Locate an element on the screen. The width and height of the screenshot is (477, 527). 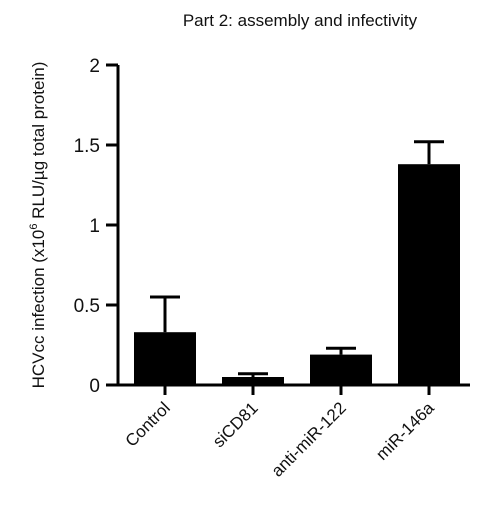
x-tick-label: siCD81 is located at coordinates (235, 424).